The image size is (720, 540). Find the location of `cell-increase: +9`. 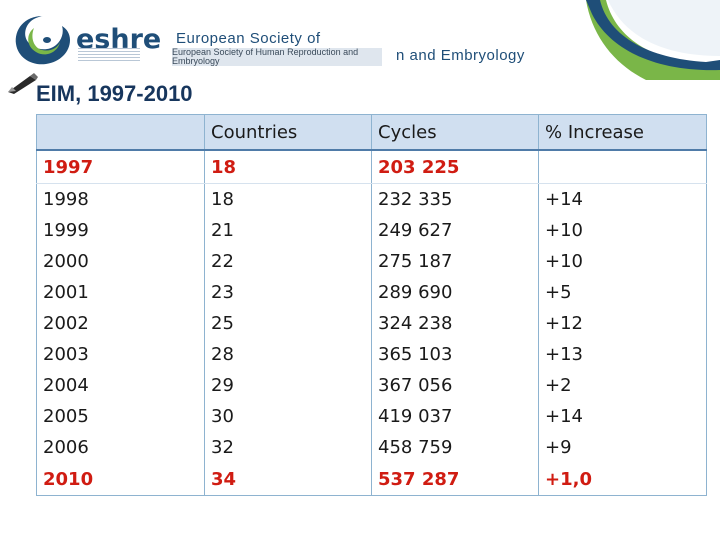

cell-increase: +9 is located at coordinates (622, 447).